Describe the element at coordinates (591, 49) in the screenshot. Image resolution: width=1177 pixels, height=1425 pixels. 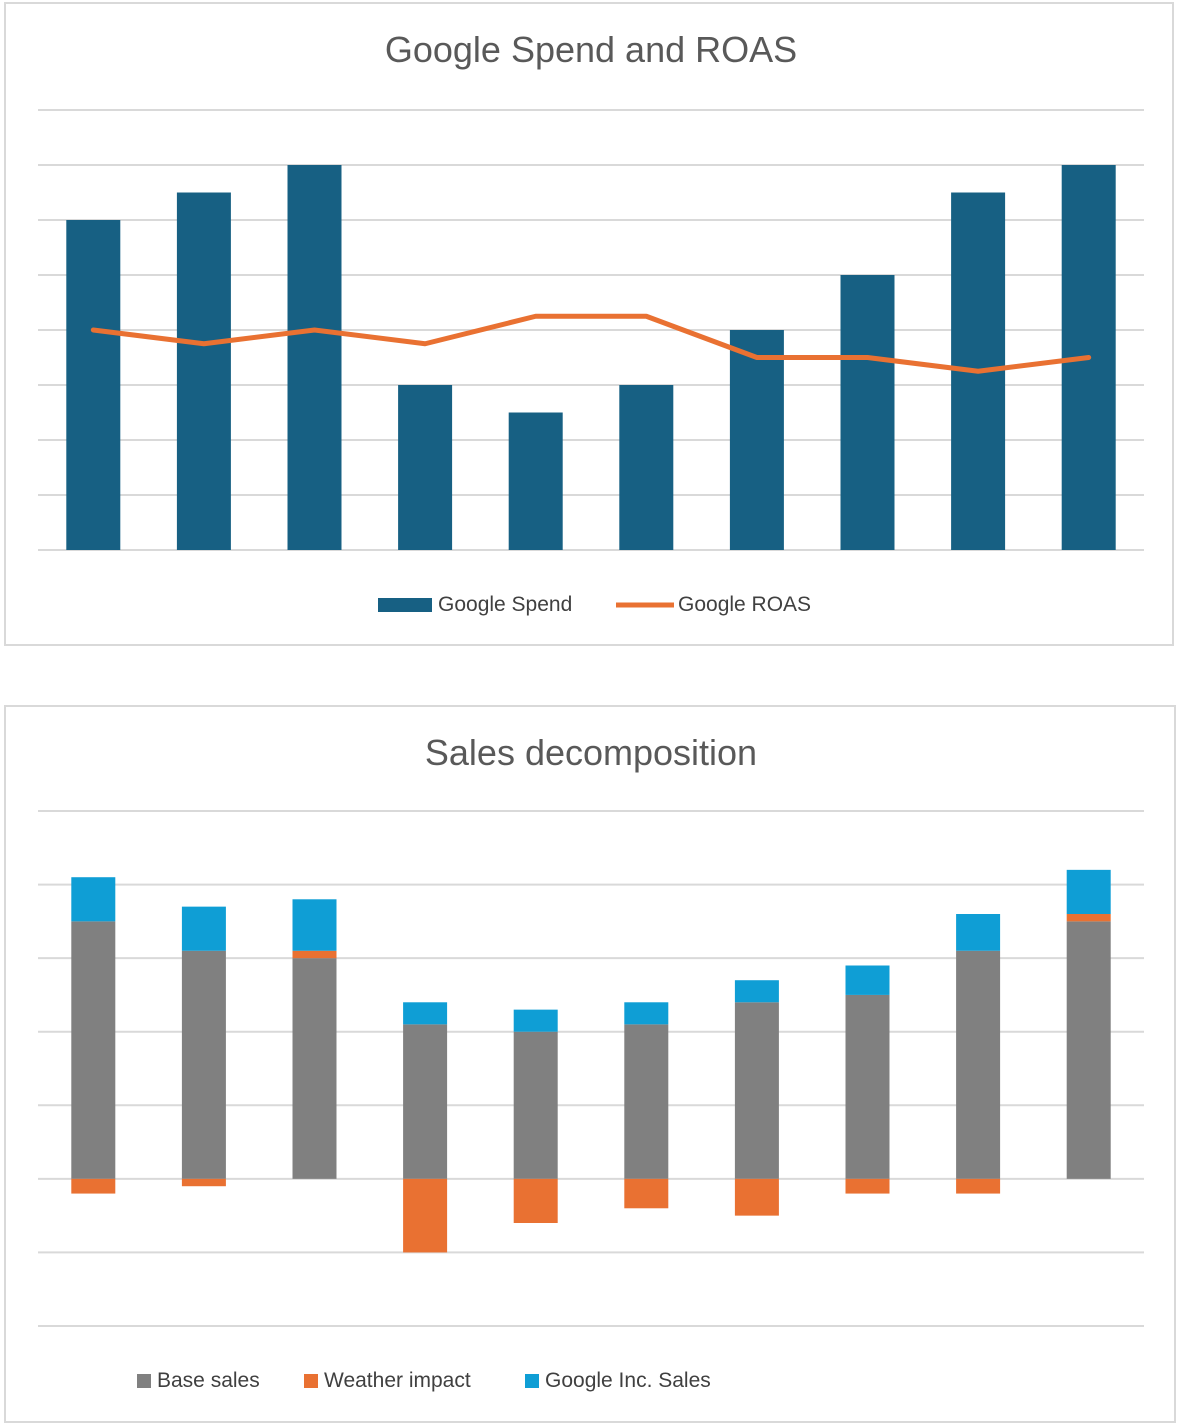
I see `chart-title: Google Spend and ROAS` at that location.